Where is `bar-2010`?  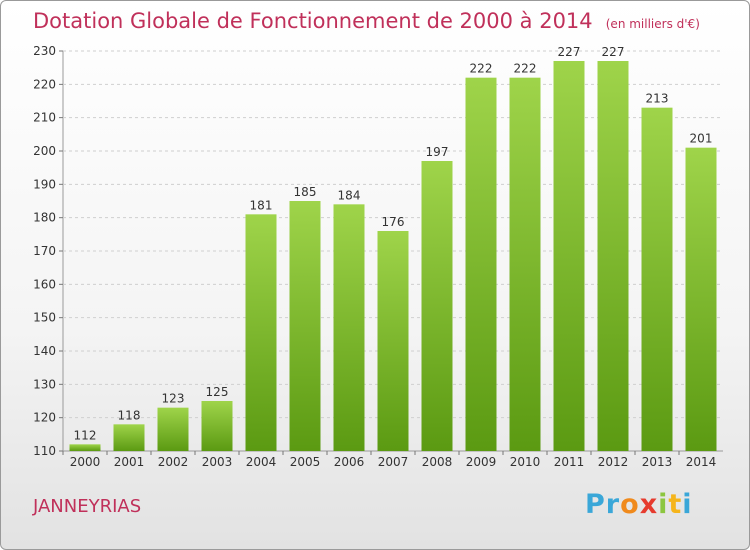
bar-2010 is located at coordinates (525, 264).